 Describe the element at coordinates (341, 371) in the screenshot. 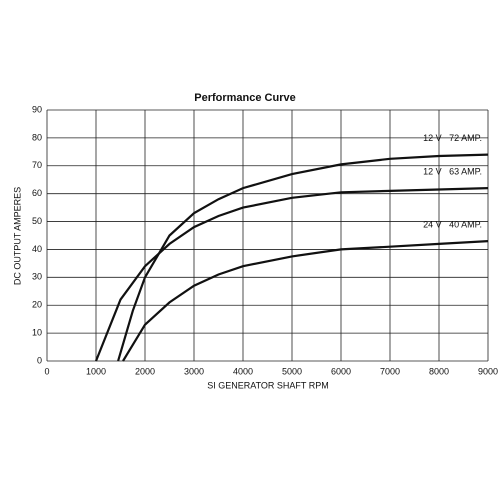

I see `x-tick-label: 6000` at that location.